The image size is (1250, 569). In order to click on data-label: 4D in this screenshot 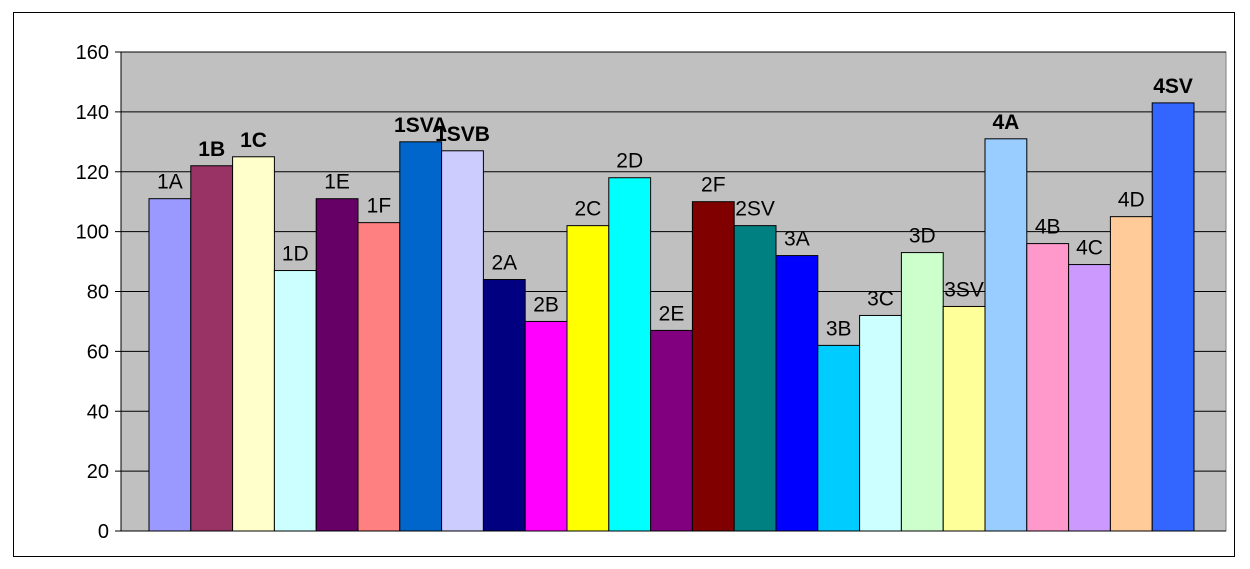, I will do `click(1131, 200)`.